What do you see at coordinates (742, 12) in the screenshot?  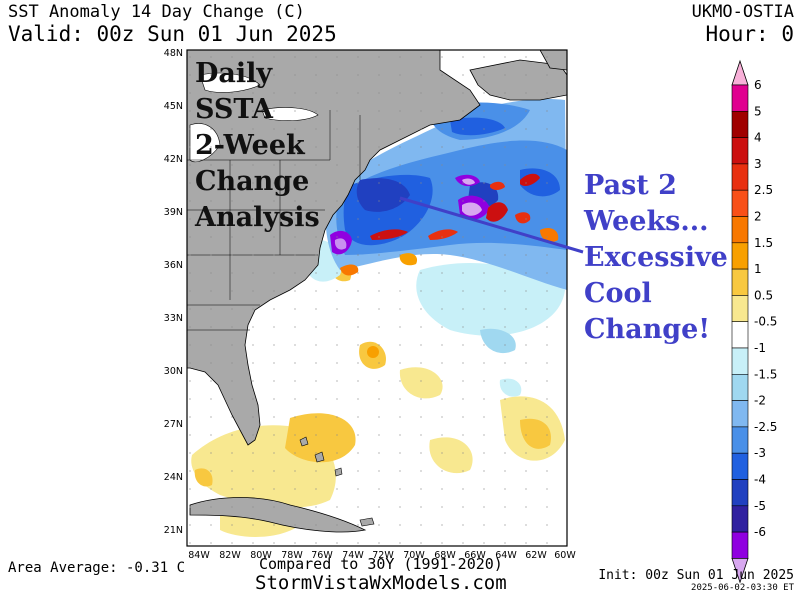 I see `model-name: UKMO-OSTIA` at bounding box center [742, 12].